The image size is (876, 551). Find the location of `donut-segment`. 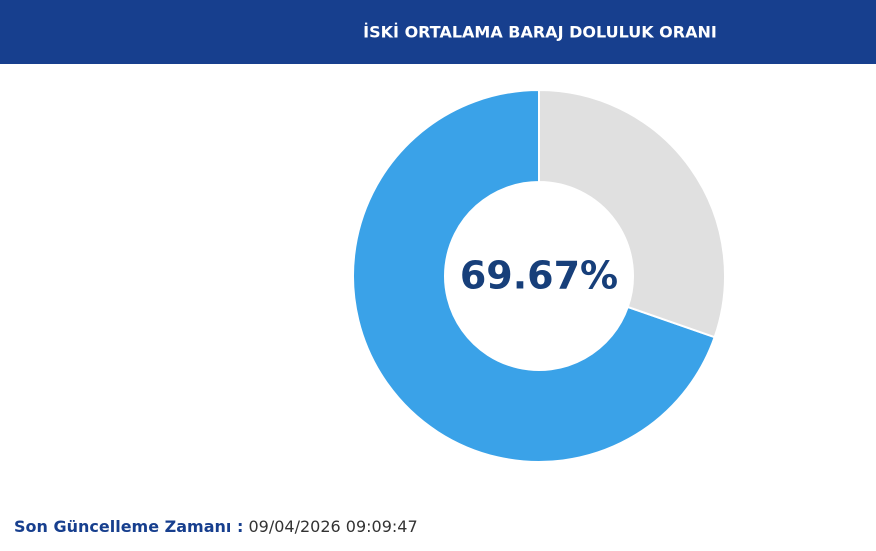

donut-segment is located at coordinates (632, 213).